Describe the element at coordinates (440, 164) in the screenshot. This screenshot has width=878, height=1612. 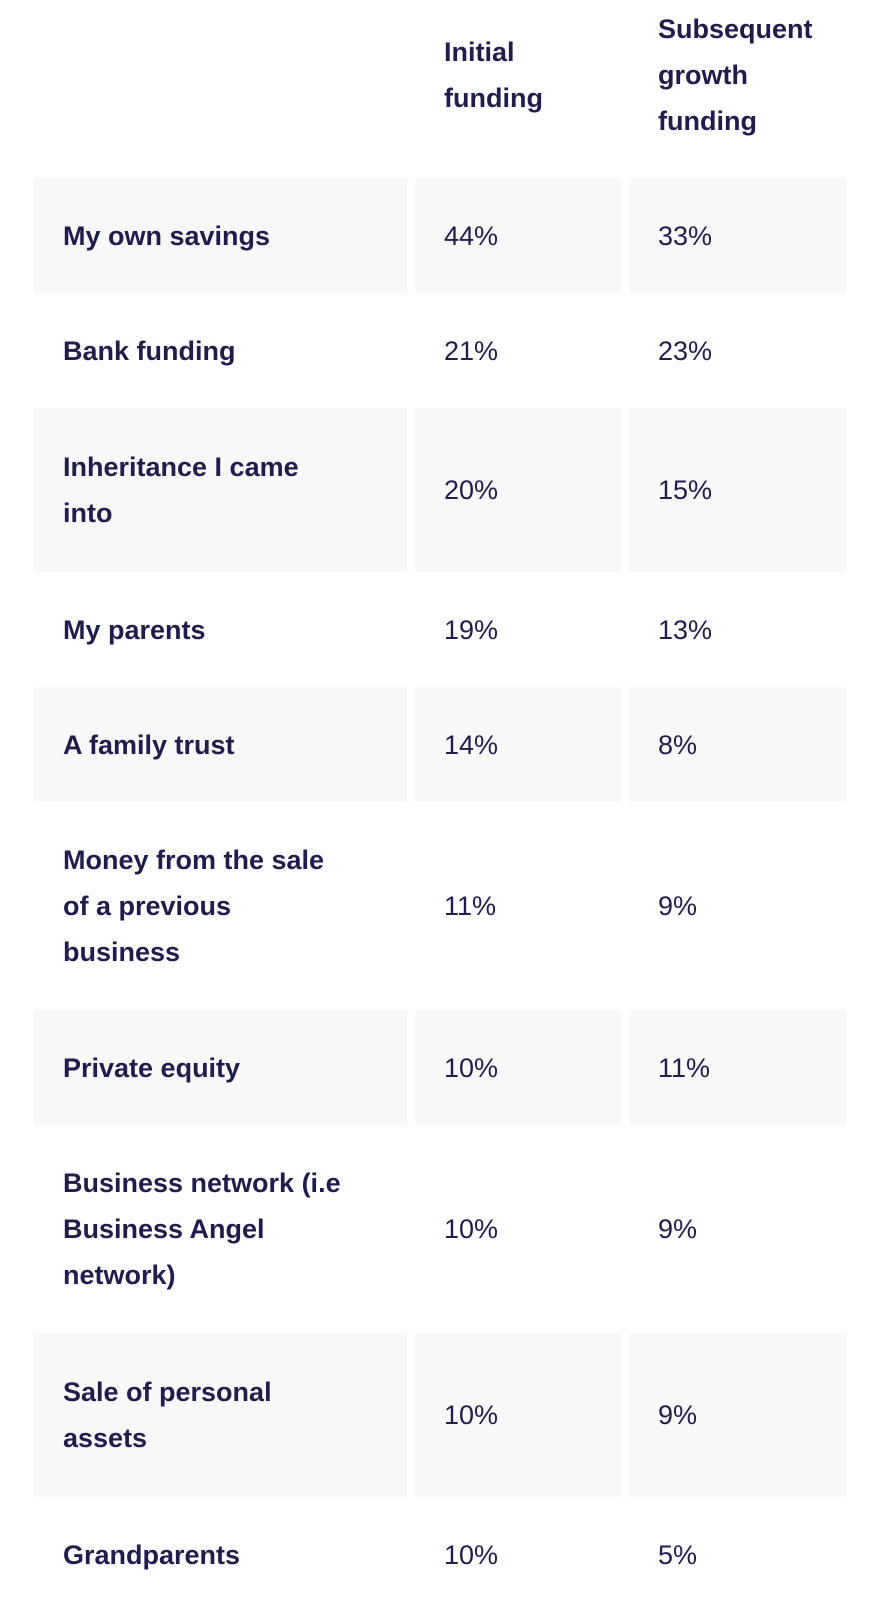
I see `header-spacer` at that location.